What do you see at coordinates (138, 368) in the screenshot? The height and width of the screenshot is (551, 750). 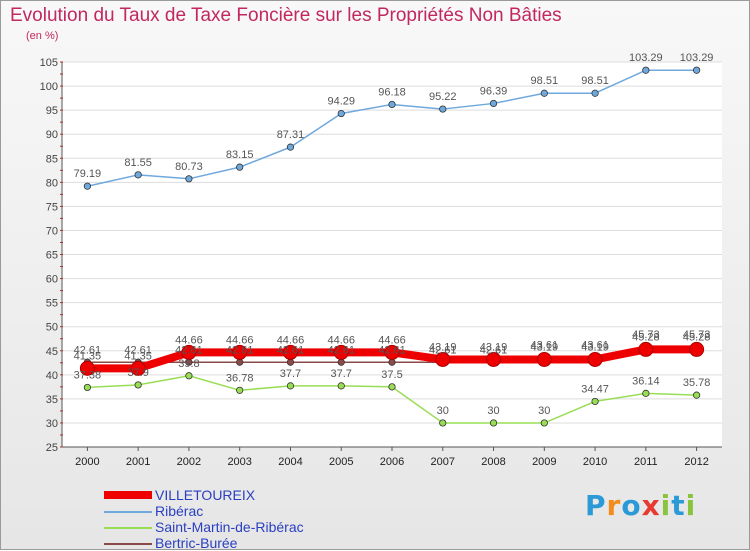 I see `point-villetoureix-2001` at bounding box center [138, 368].